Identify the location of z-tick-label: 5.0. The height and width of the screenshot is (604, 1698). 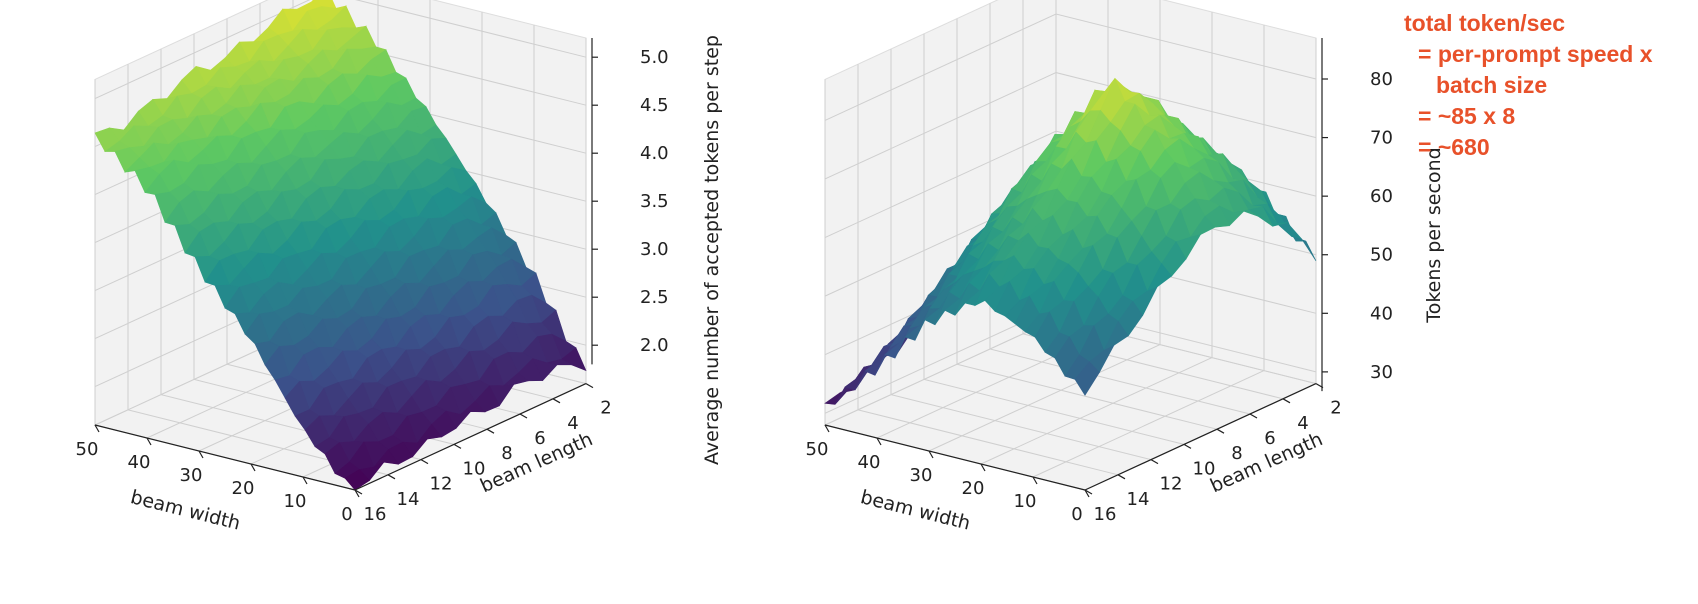
(654, 57).